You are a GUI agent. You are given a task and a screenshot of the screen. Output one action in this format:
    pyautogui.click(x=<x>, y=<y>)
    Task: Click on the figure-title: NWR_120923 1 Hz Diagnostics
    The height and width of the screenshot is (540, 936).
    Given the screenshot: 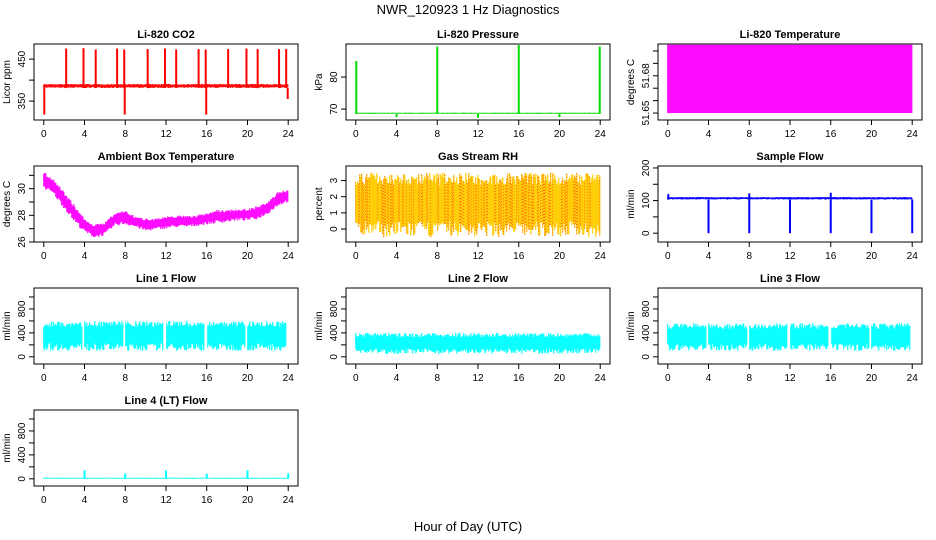 What is the action you would take?
    pyautogui.click(x=468, y=9)
    